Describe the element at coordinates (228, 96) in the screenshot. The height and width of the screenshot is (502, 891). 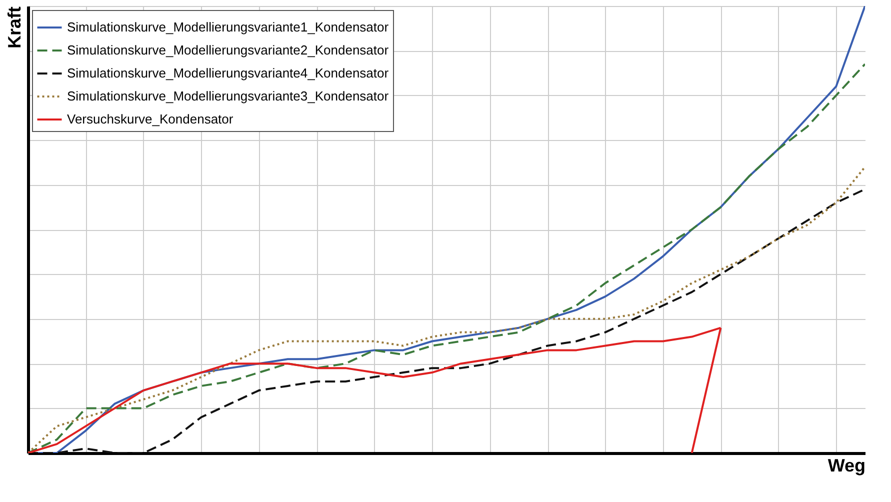
I see `legend-label: Simulationskurve_Modellierungsvariante3_Kondensator` at that location.